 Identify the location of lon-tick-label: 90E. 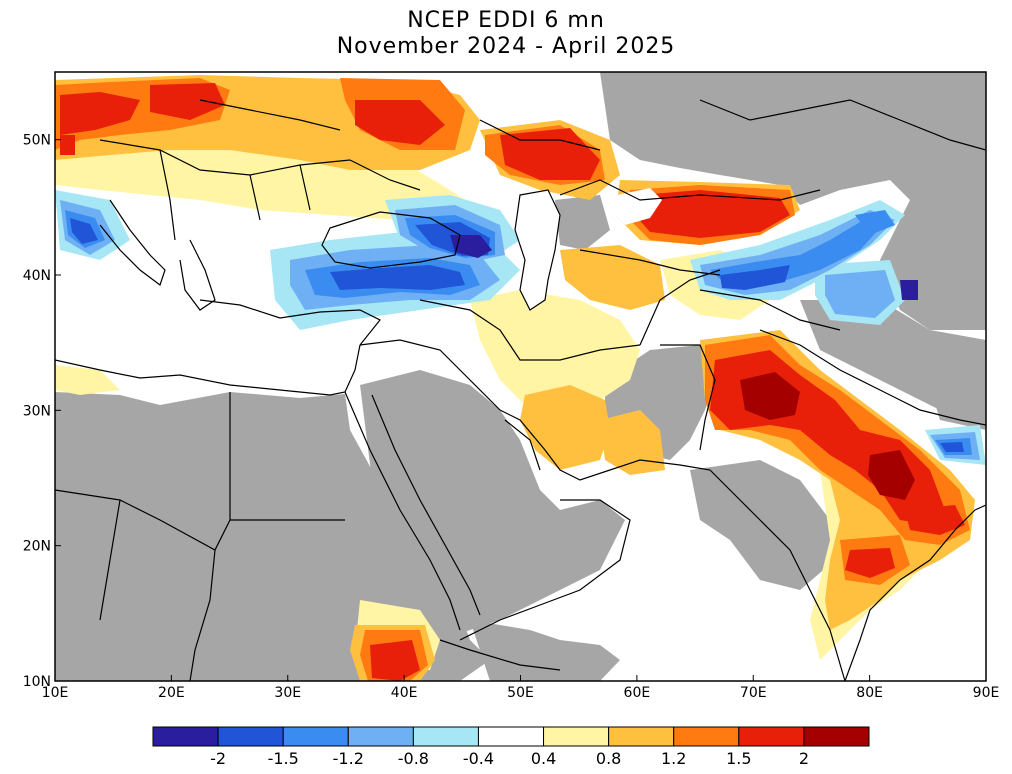
(986, 693).